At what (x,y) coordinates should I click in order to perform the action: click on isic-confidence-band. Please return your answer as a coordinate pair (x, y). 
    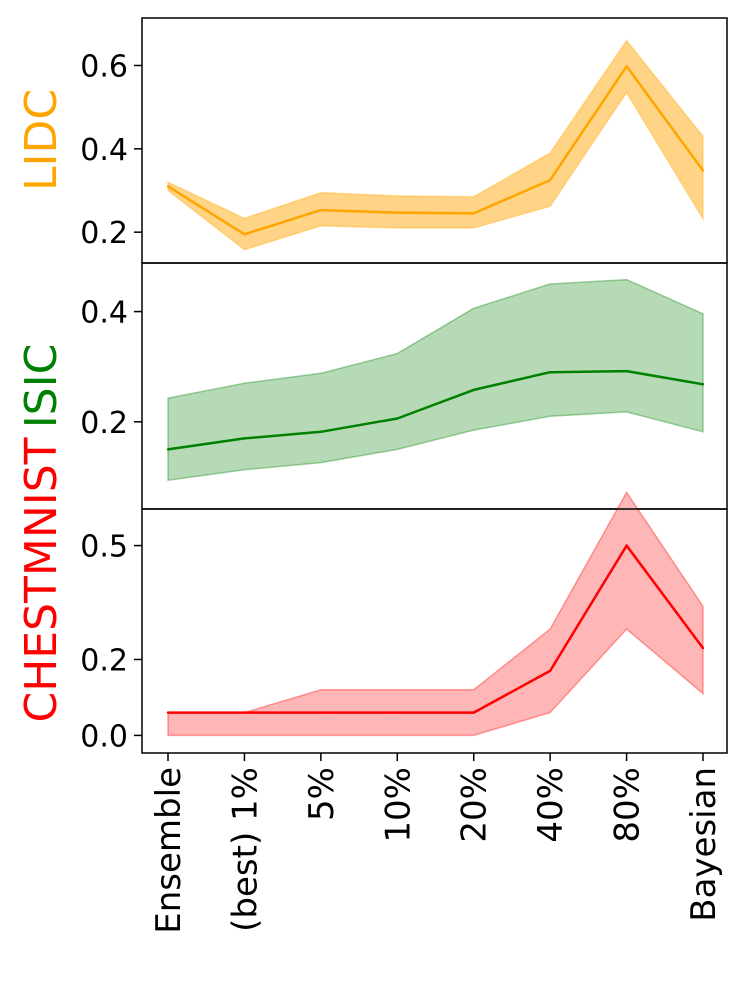
    Looking at the image, I should click on (435, 380).